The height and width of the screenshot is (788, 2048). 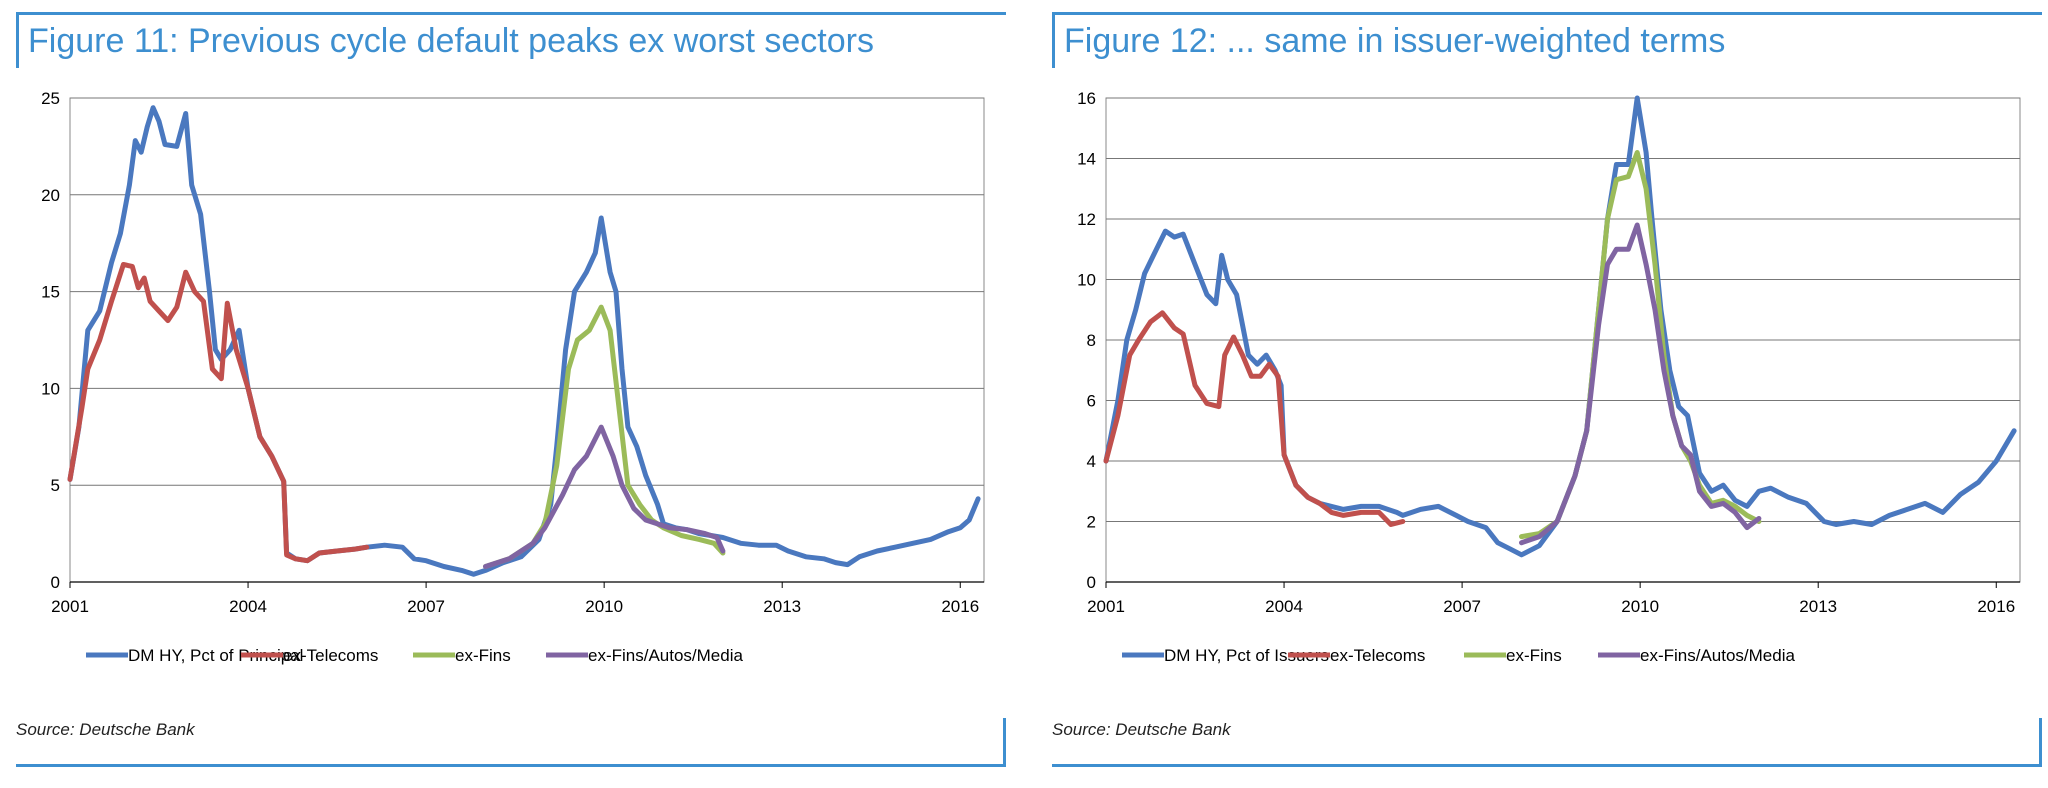 What do you see at coordinates (55, 485) in the screenshot?
I see `y-tick-label: 5` at bounding box center [55, 485].